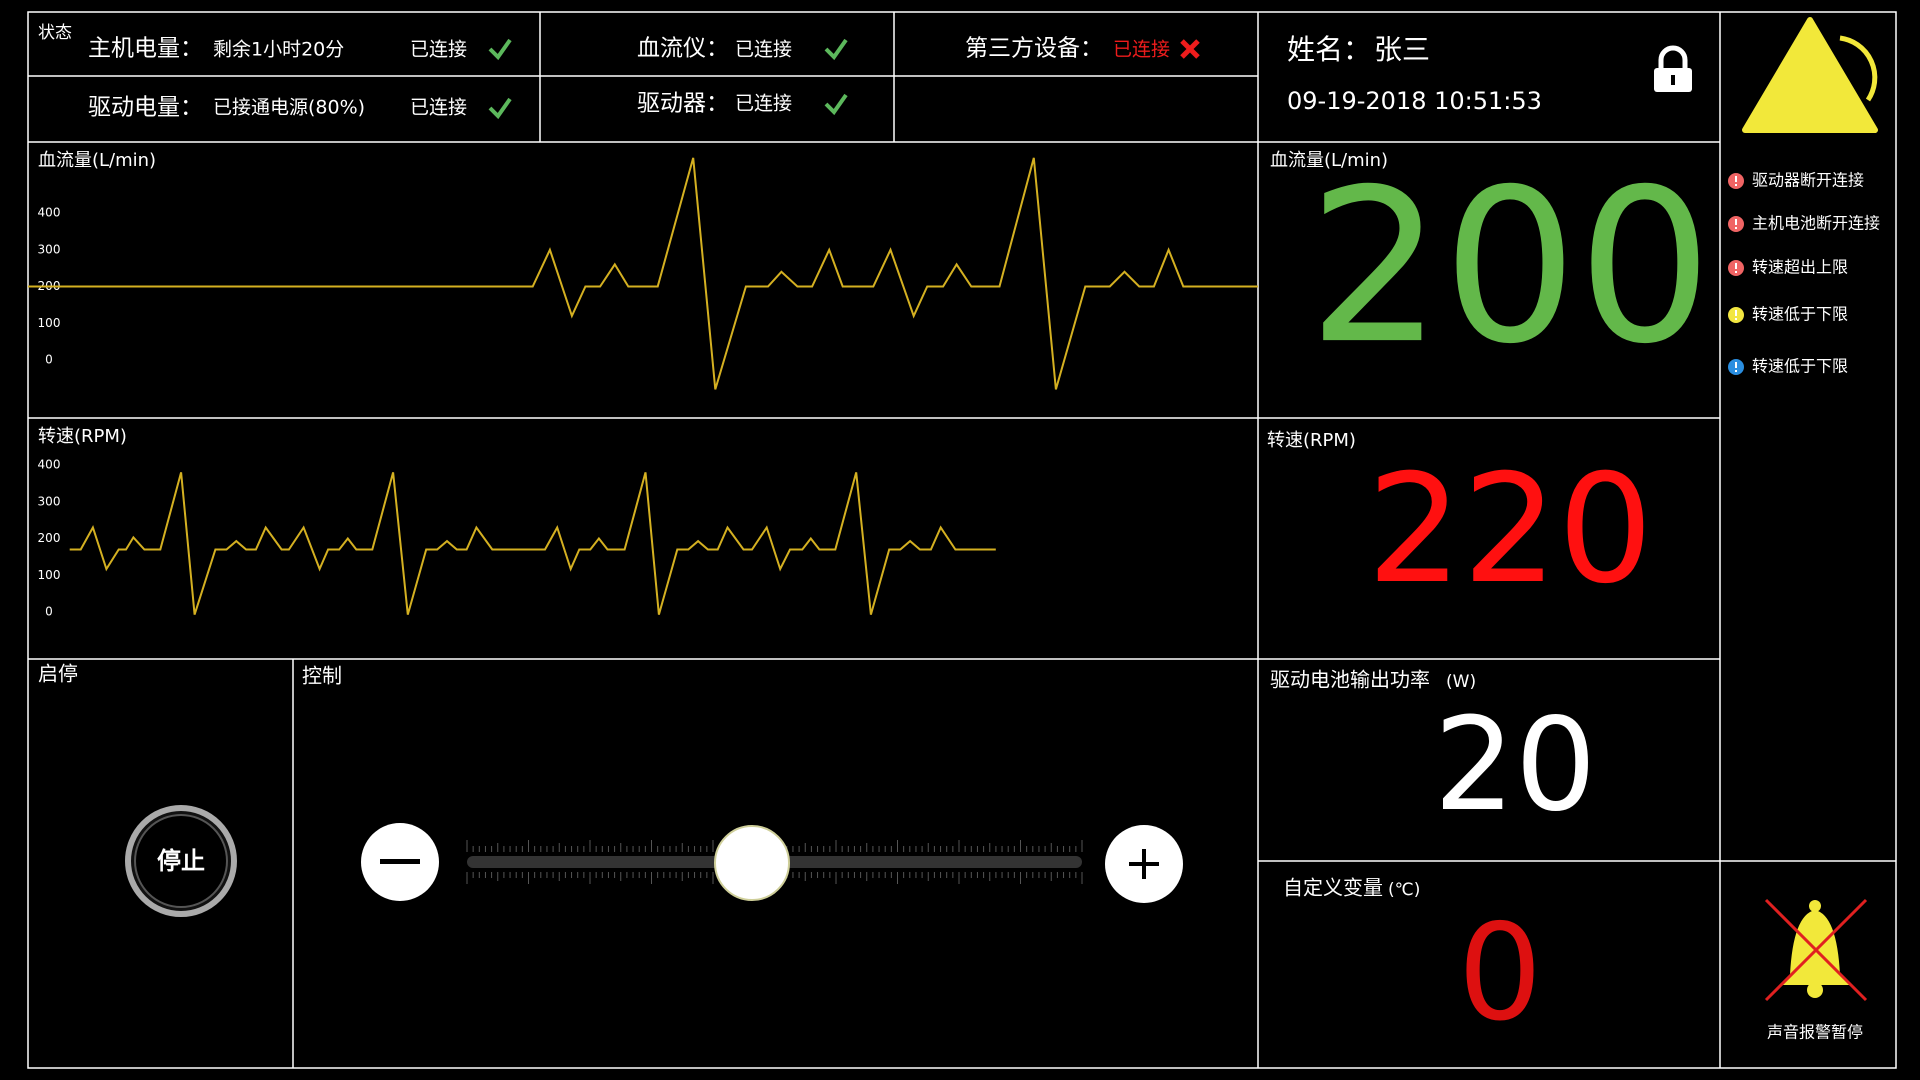  What do you see at coordinates (683, 104) in the screenshot?
I see `status-label: 驱动器：` at bounding box center [683, 104].